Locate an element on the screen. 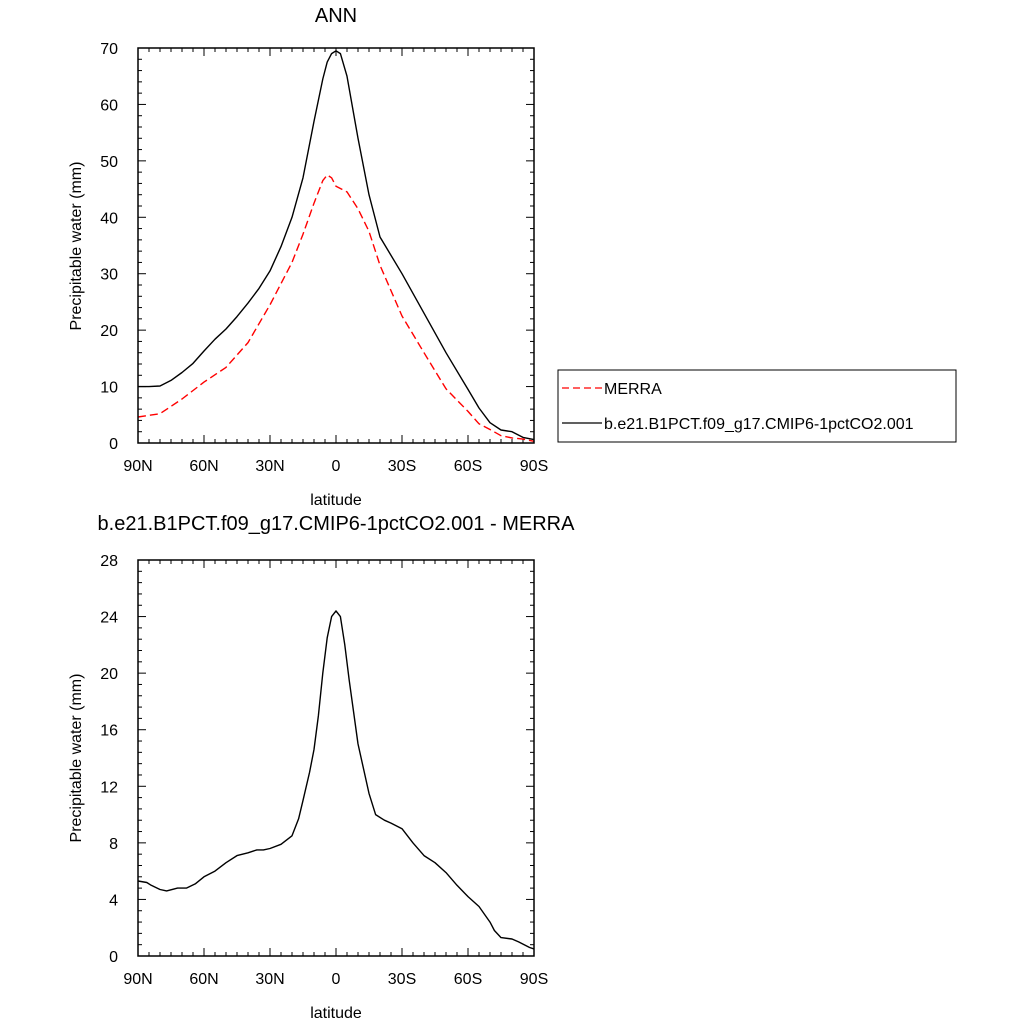  bottom-x-tick-label: 90S is located at coordinates (534, 979).